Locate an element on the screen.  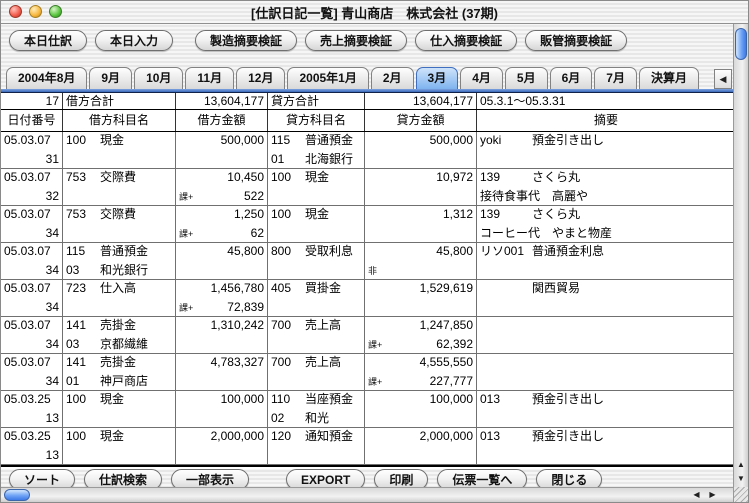
credit-amount-cell: 1,247,850 課+ 62,392 is located at coordinates (421, 335).